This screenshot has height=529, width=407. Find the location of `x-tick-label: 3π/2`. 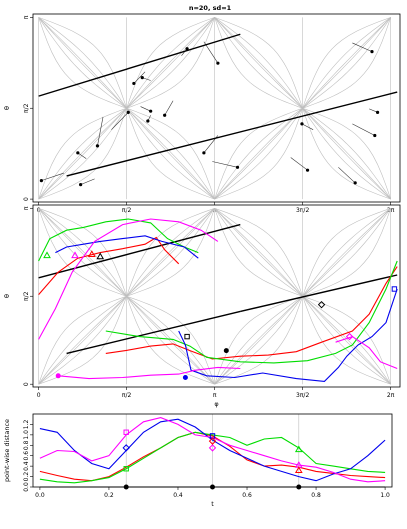

x-tick-label: 3π/2 is located at coordinates (302, 395).